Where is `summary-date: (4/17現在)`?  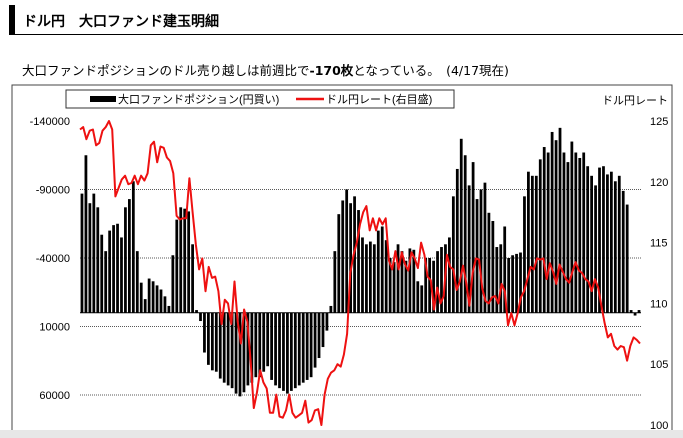 summary-date: (4/17現在) is located at coordinates (477, 70).